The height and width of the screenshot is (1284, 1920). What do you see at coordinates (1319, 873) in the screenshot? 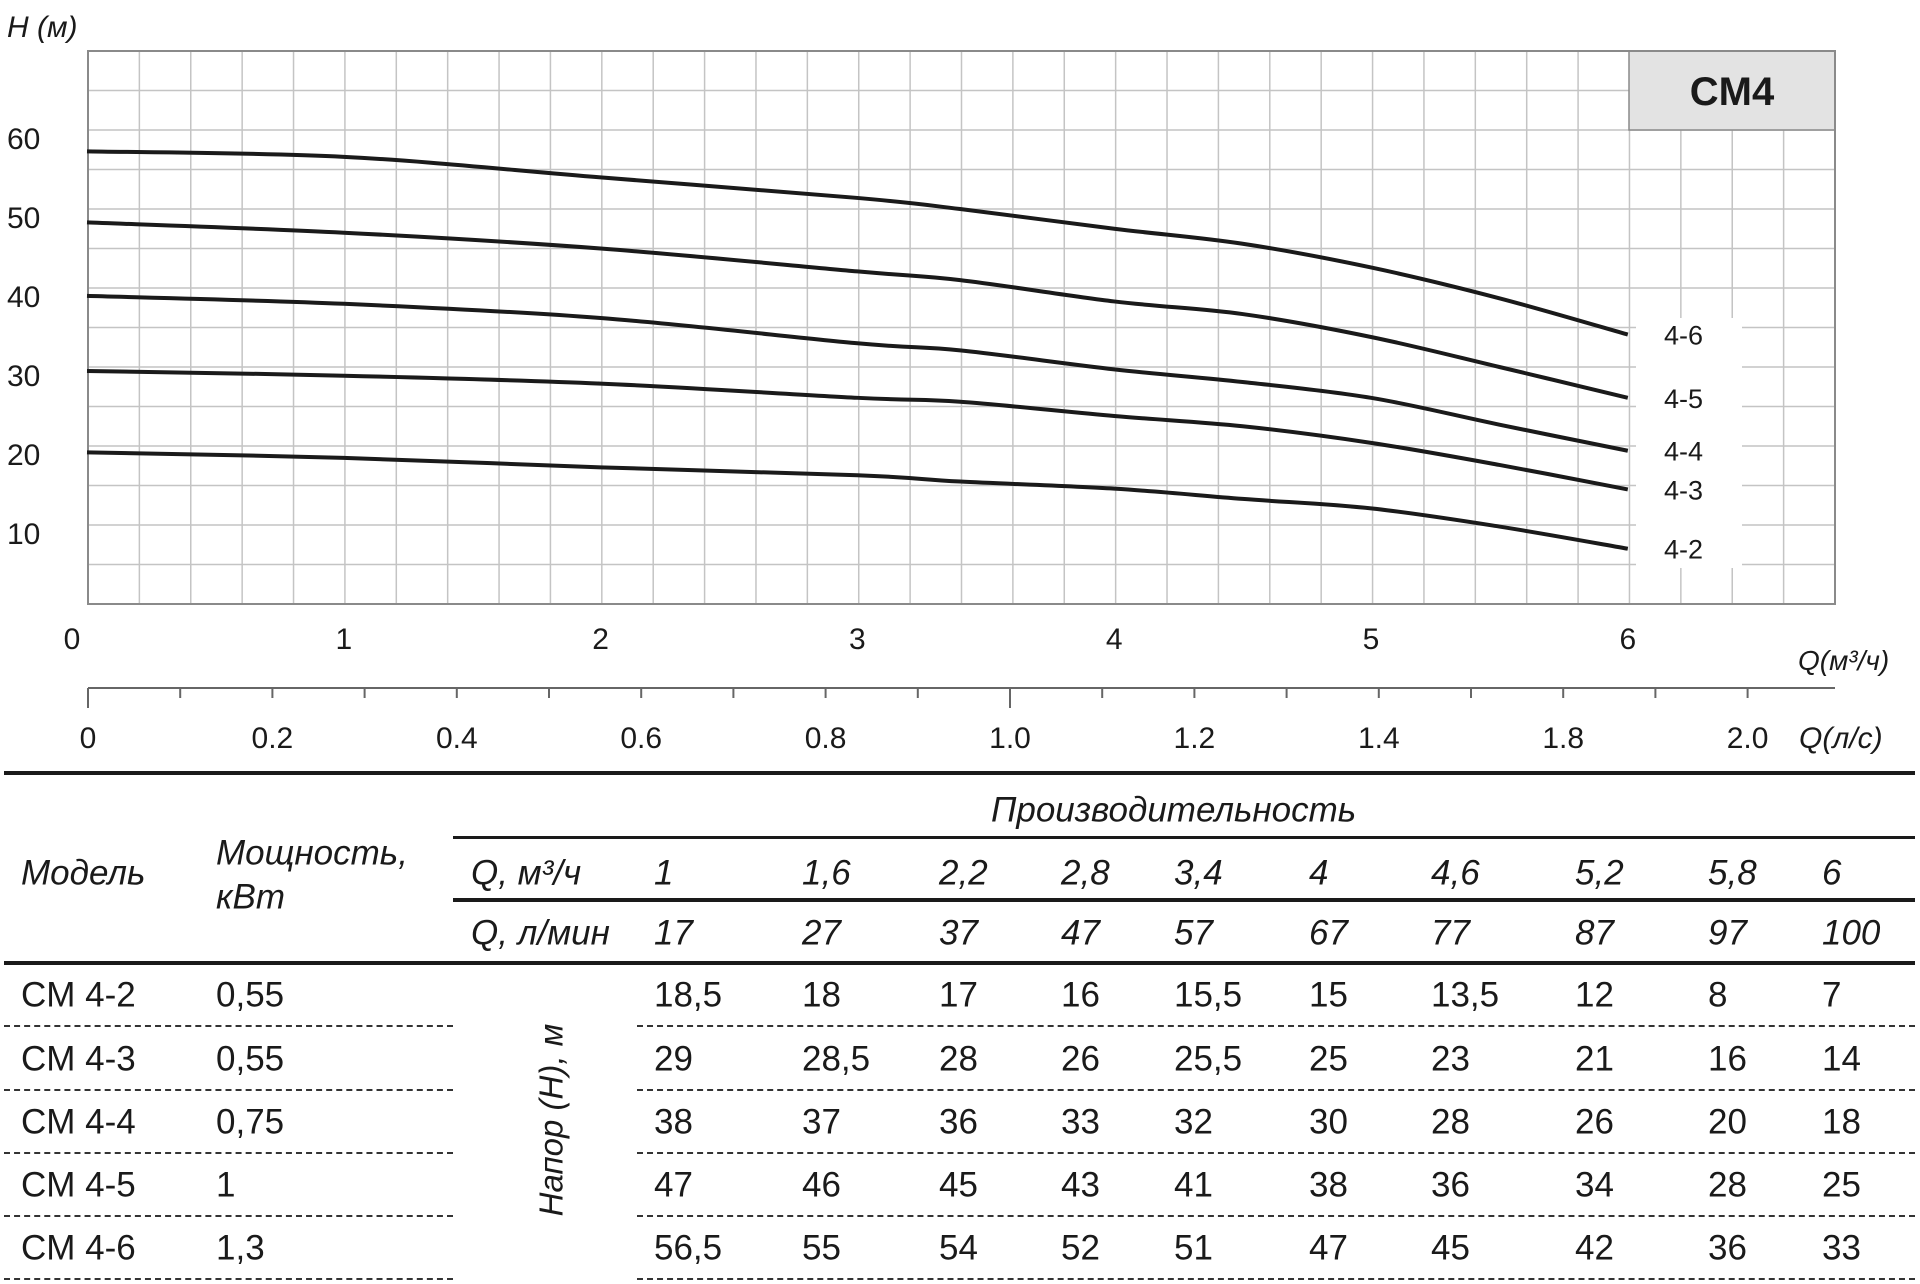
I see `q-m3h-value: 4` at bounding box center [1319, 873].